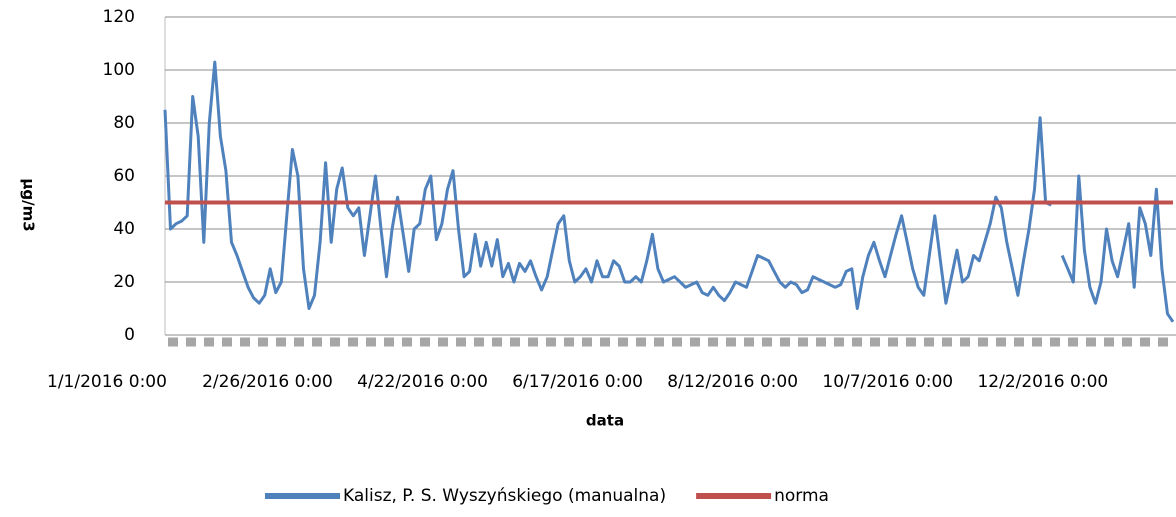 The image size is (1176, 517). What do you see at coordinates (129, 335) in the screenshot?
I see `y-tick-label: 0` at bounding box center [129, 335].